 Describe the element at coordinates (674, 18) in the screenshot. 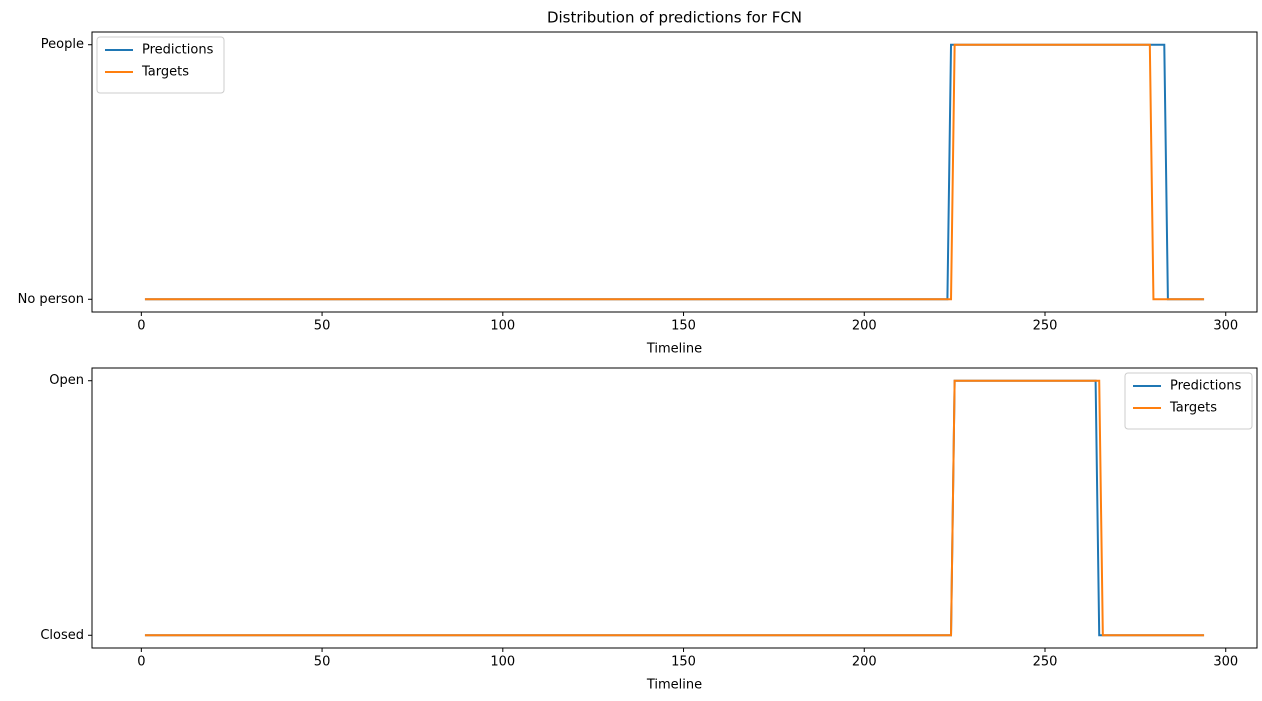

I see `chart-title: Distribution of predictions for FCN` at that location.